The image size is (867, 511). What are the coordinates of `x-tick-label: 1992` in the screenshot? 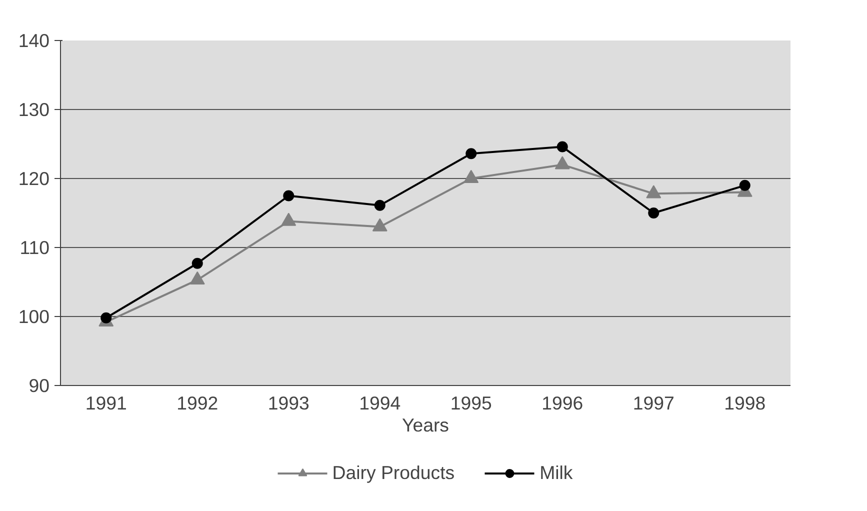 It's located at (197, 403).